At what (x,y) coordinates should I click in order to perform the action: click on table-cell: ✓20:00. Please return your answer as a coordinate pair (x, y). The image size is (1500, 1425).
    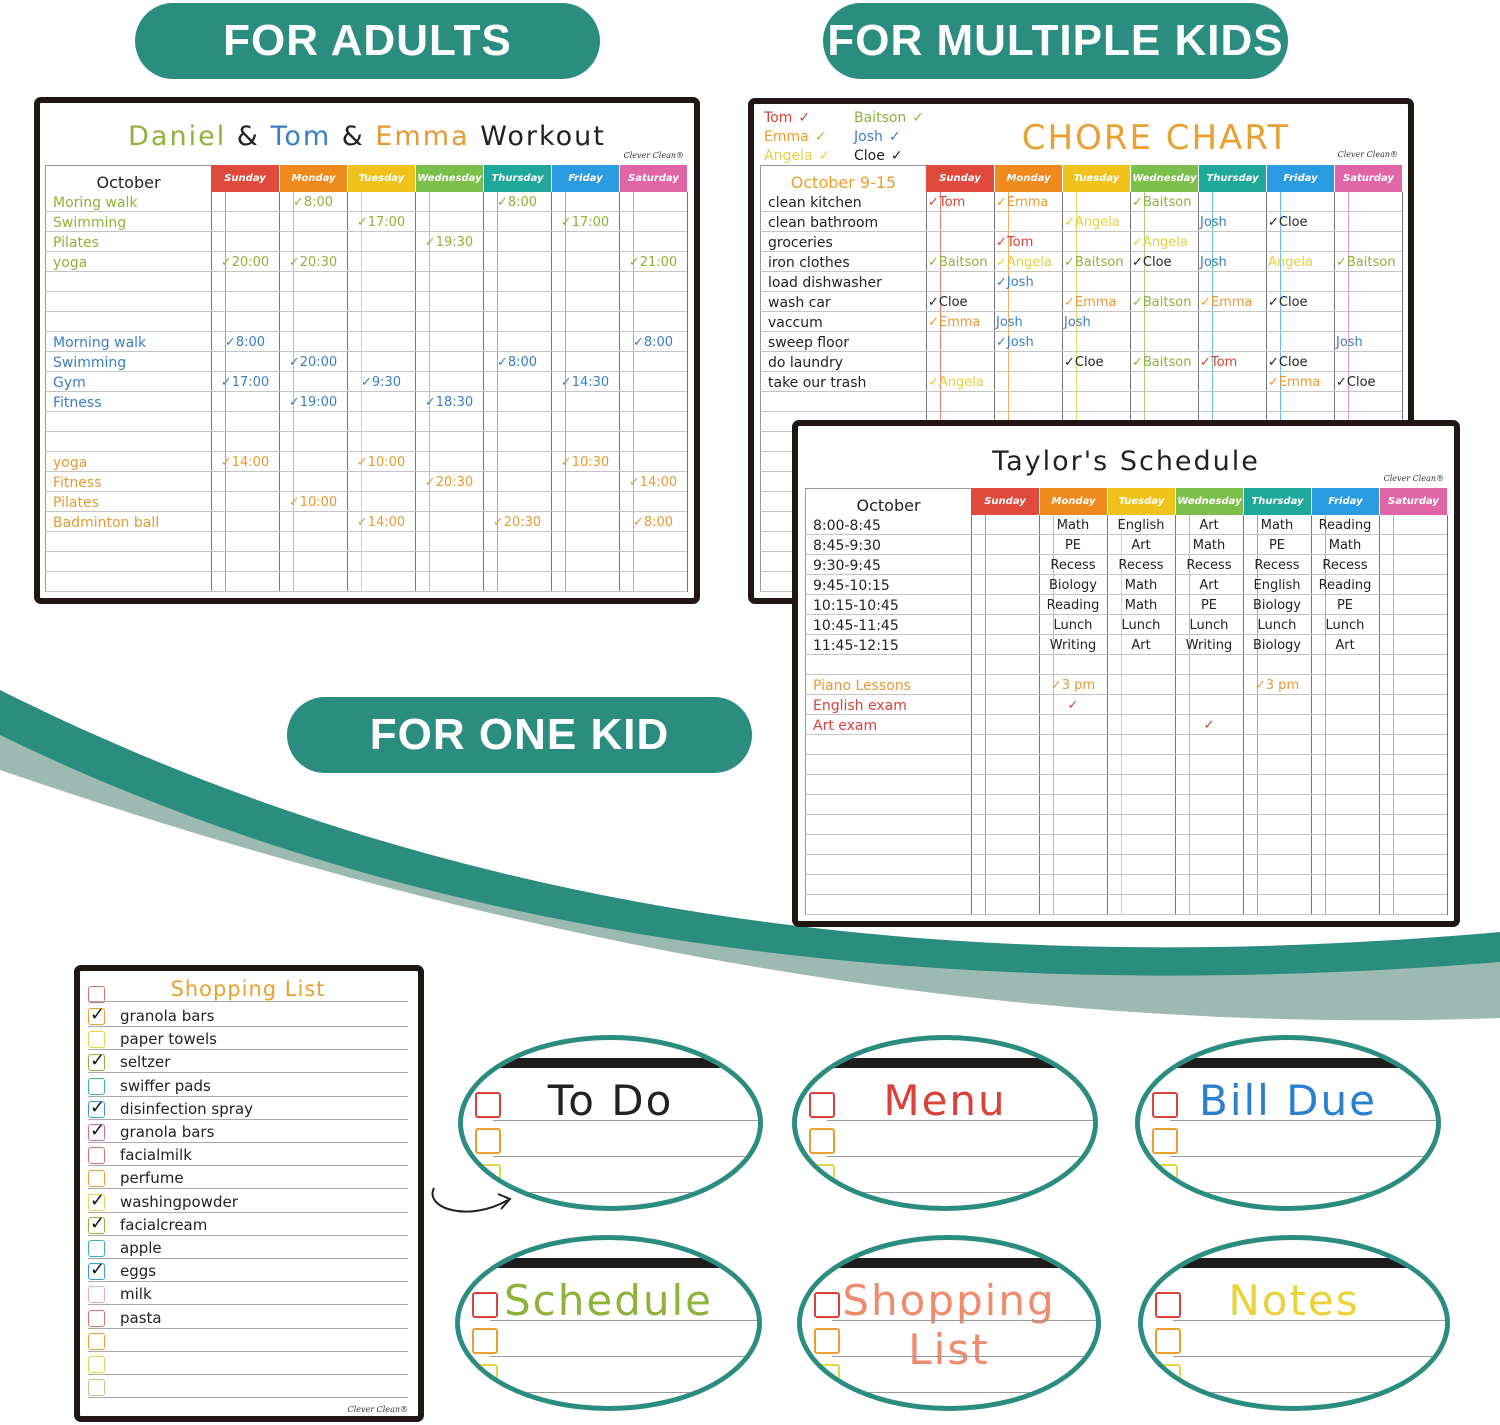
    Looking at the image, I should click on (313, 362).